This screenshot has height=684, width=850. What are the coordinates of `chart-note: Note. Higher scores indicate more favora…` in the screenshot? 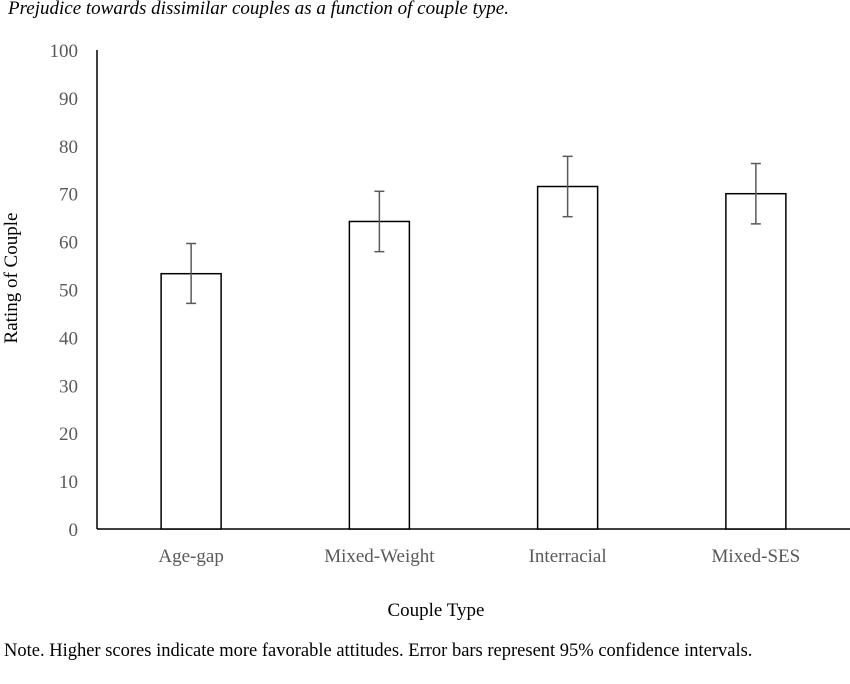 It's located at (378, 651).